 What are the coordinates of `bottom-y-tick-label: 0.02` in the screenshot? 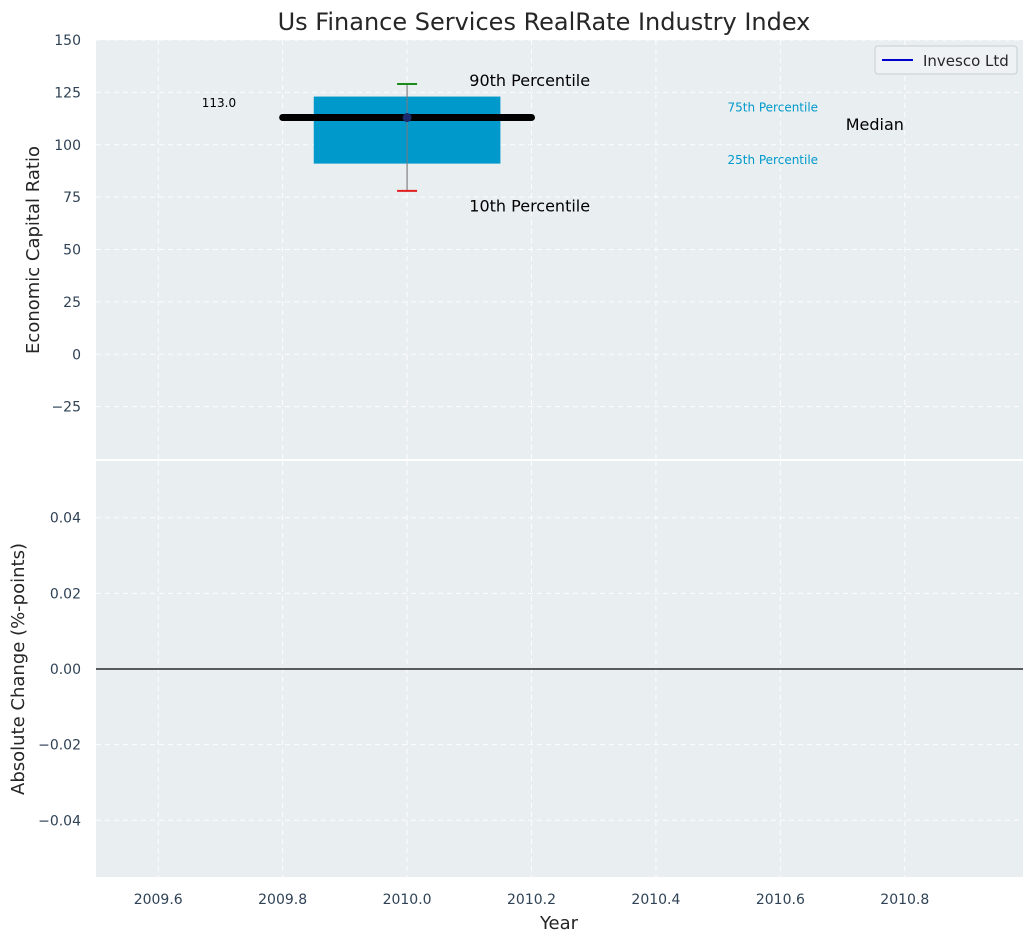 It's located at (65, 594).